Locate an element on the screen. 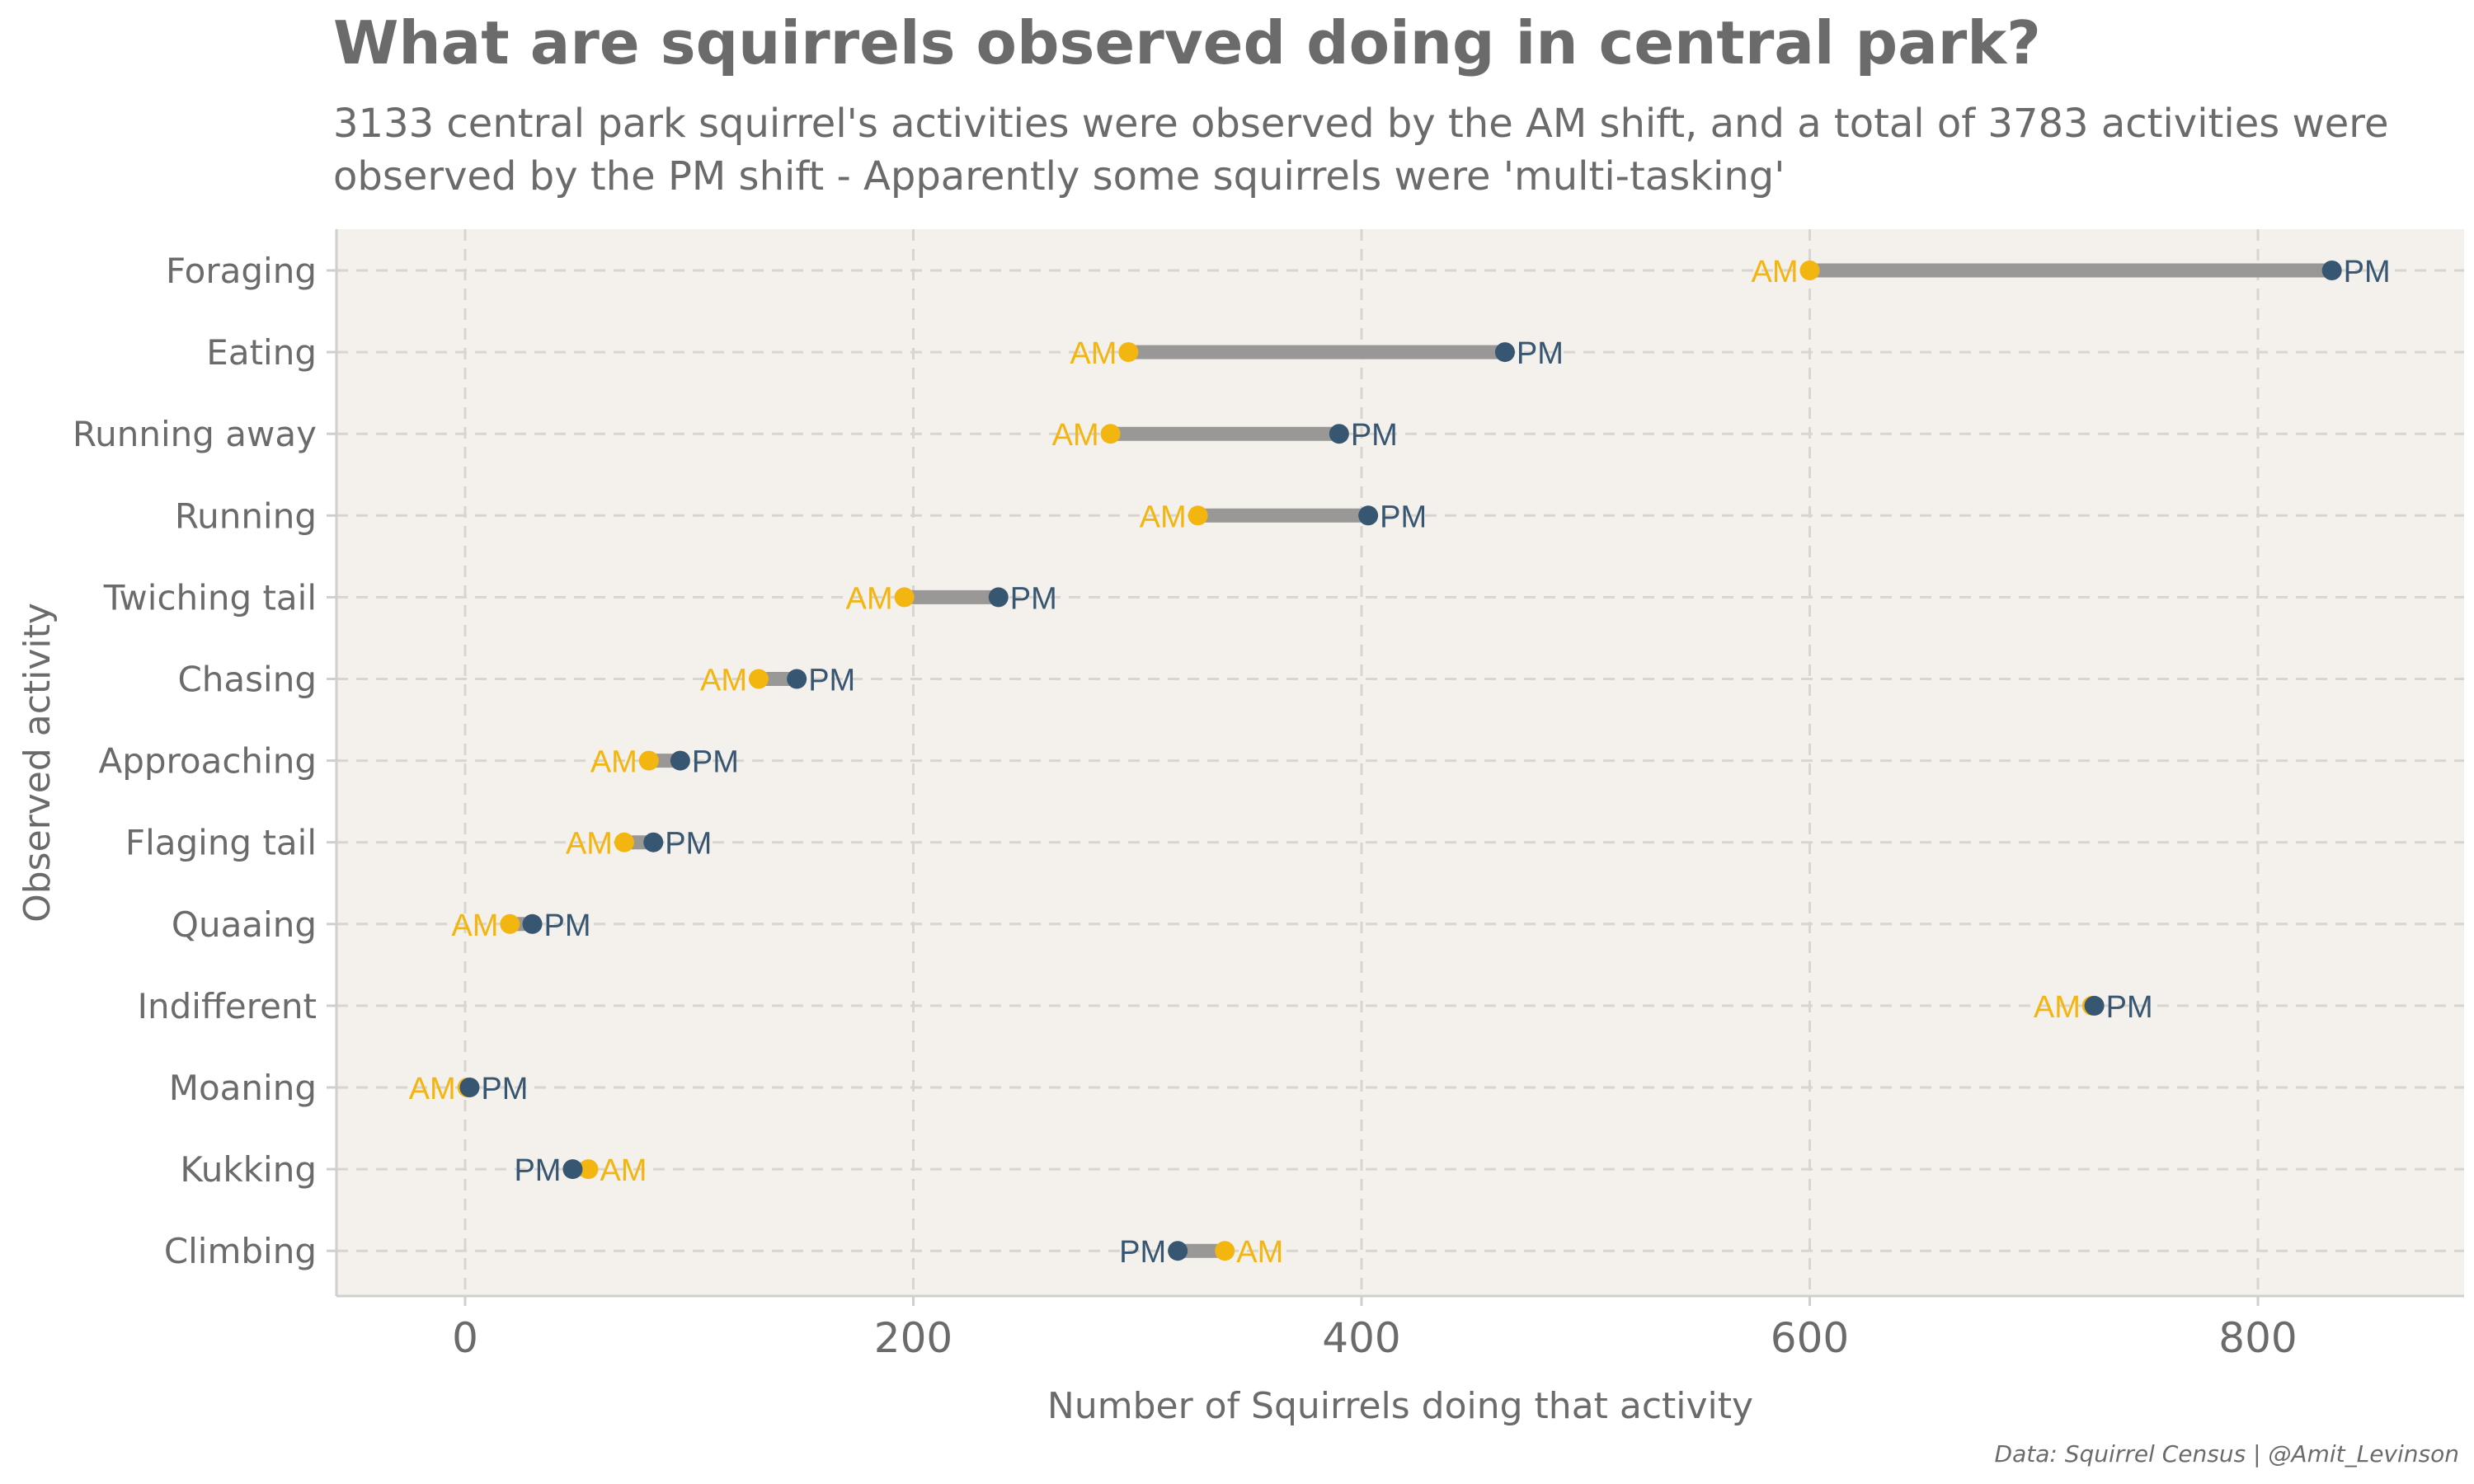  category-label: Twiching tail is located at coordinates (210, 597).